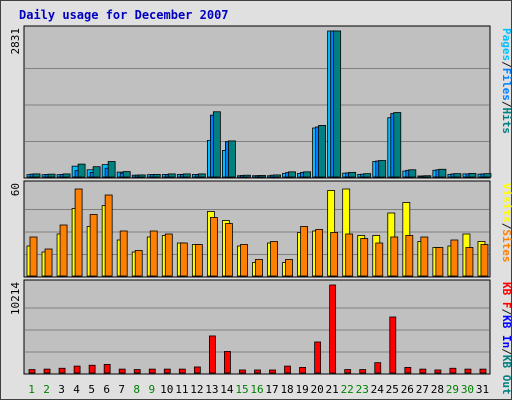  Describe the element at coordinates (506, 331) in the screenshot. I see `legend-item: KB In` at that location.